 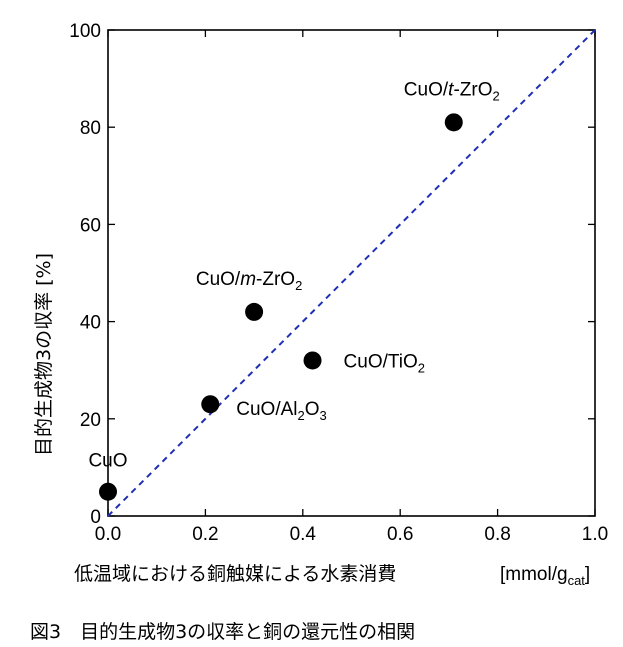 What do you see at coordinates (587, 574) in the screenshot?
I see `x-unit-post: ]` at bounding box center [587, 574].